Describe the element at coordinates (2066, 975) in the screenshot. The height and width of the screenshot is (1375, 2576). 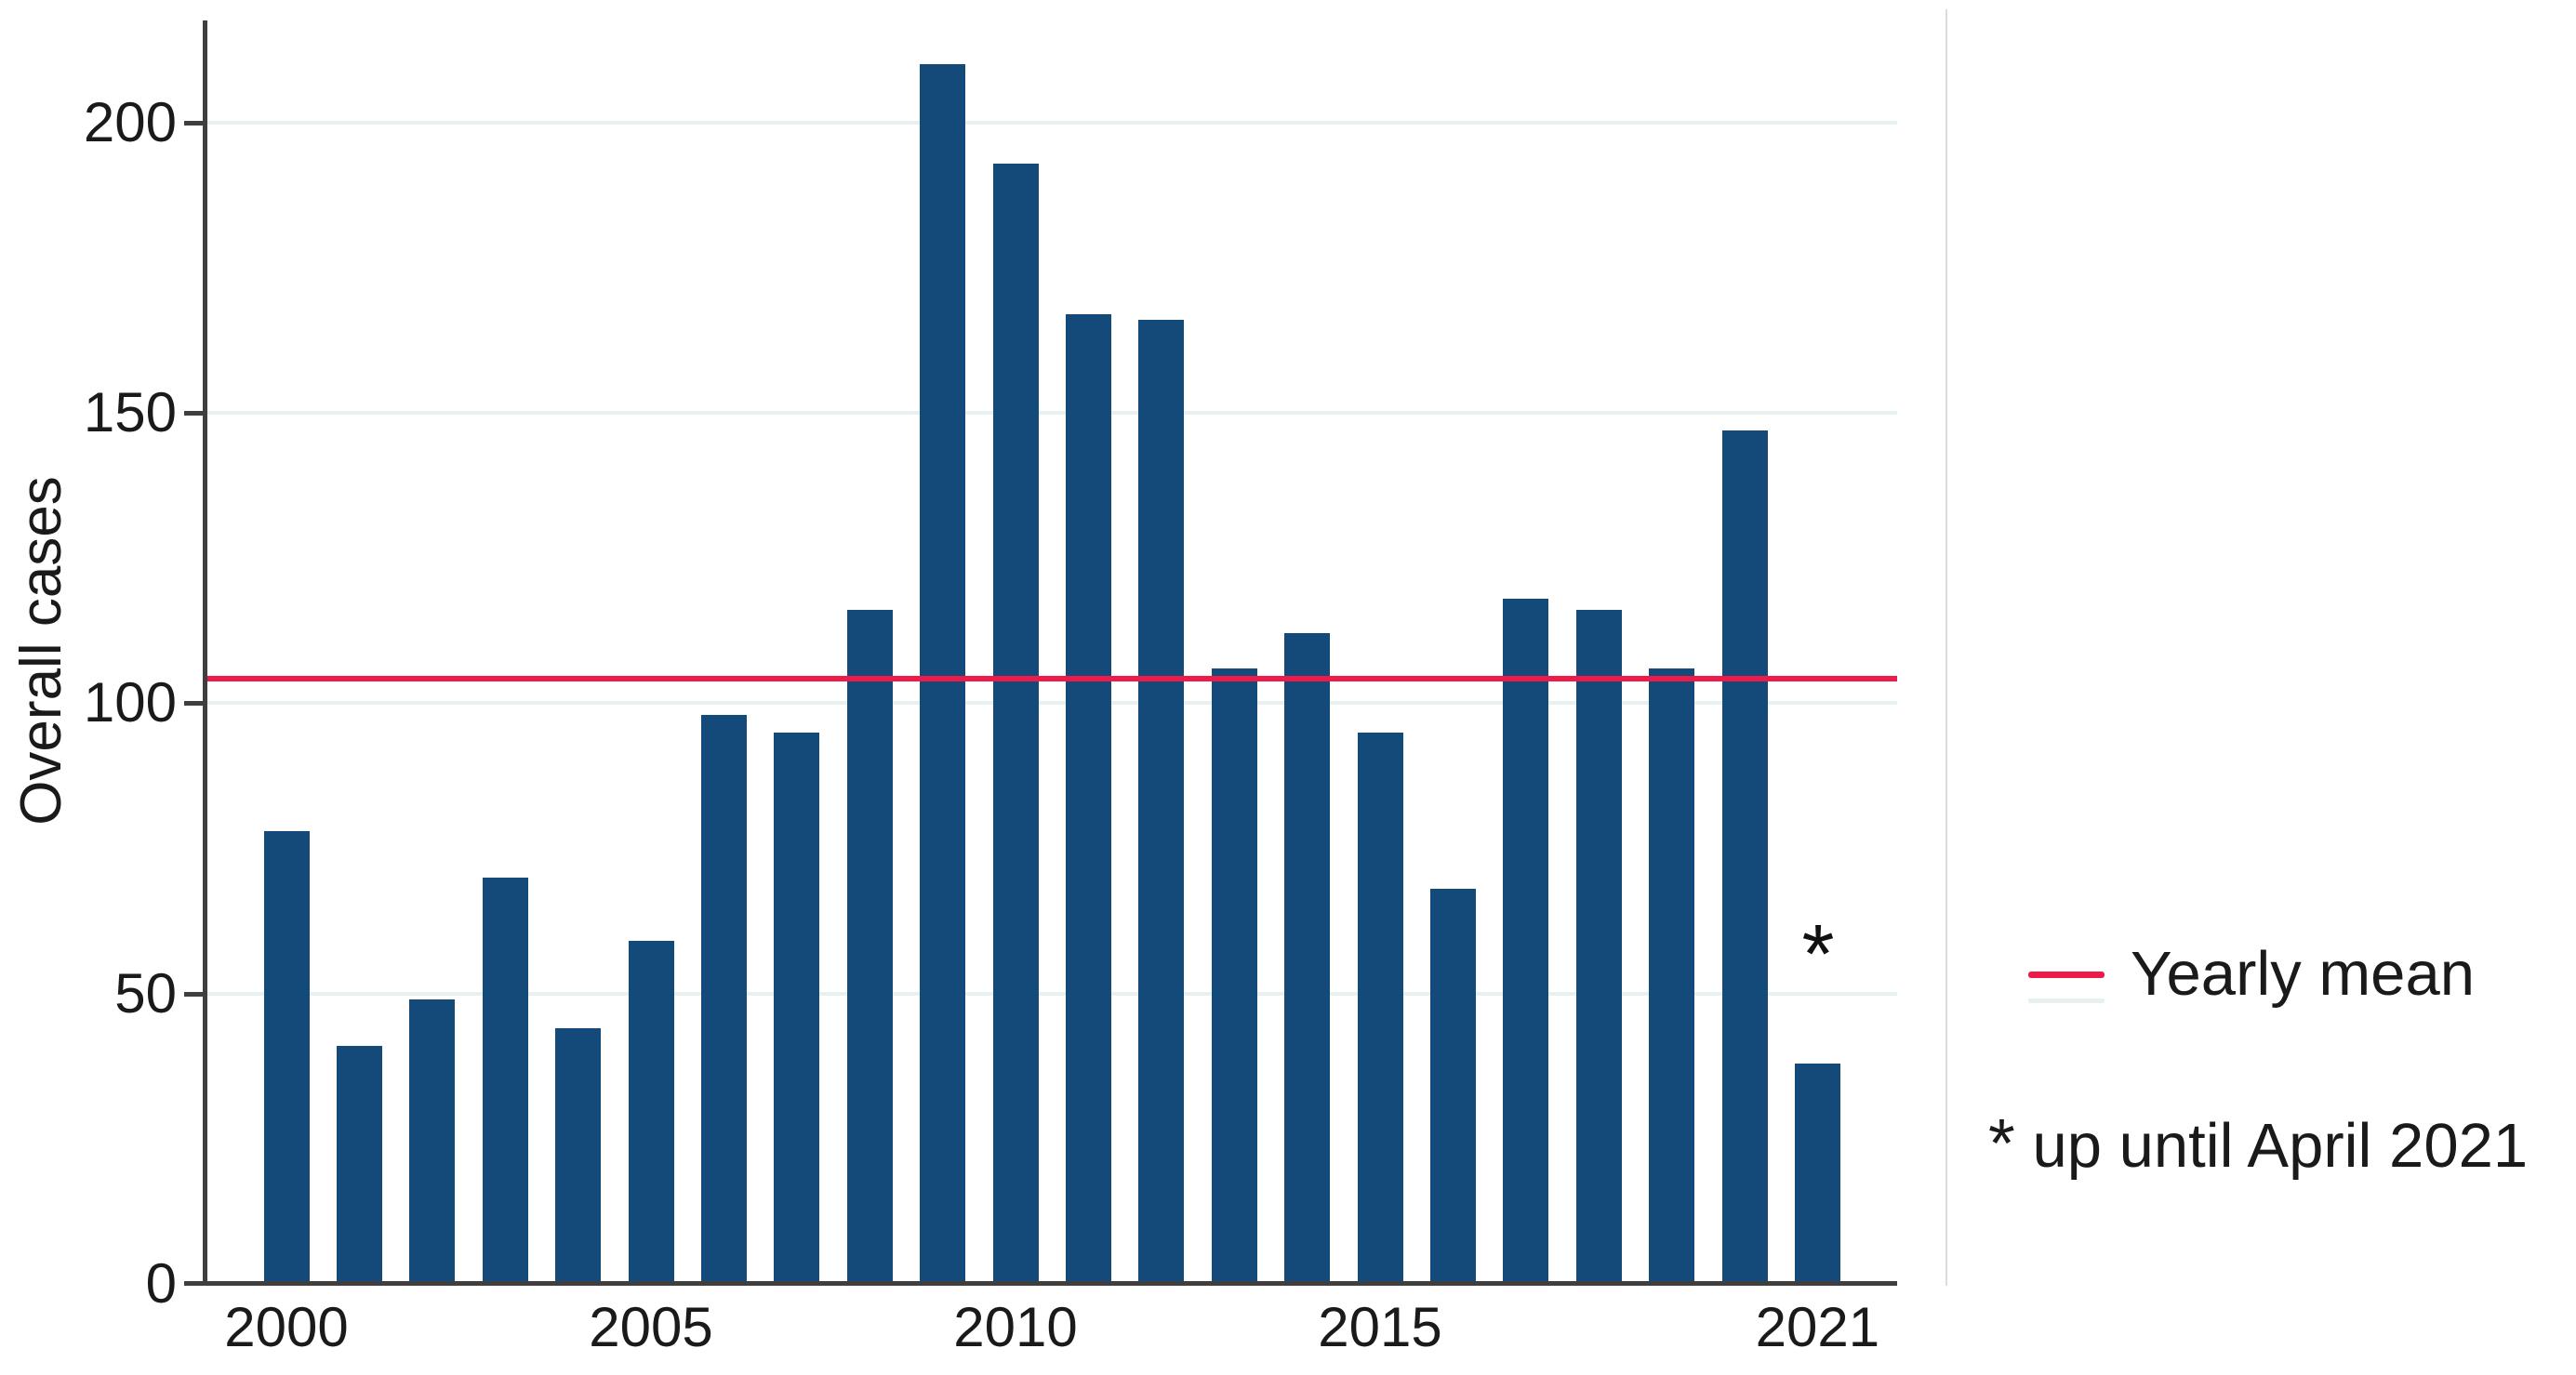
I see `yearly-mean-line-swatch` at that location.